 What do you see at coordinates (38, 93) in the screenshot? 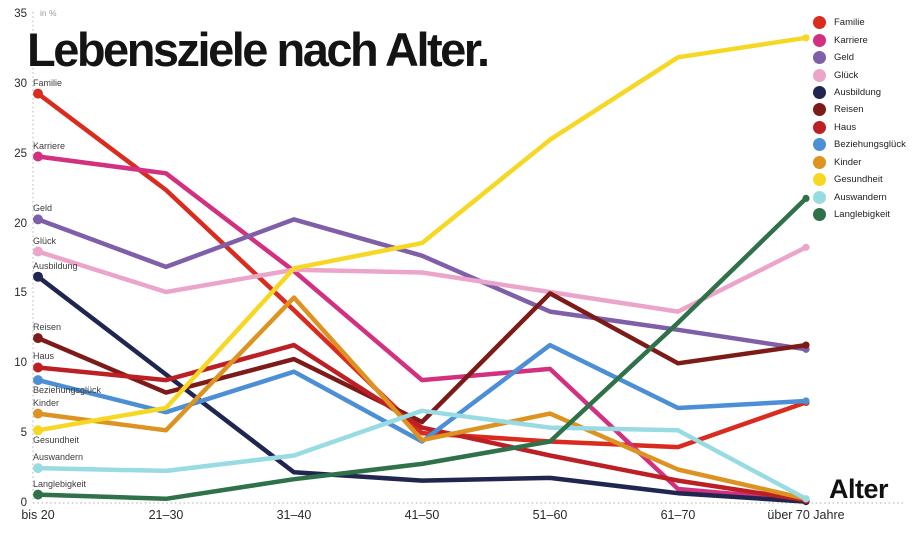
I see `line-start-dot-Familie` at bounding box center [38, 93].